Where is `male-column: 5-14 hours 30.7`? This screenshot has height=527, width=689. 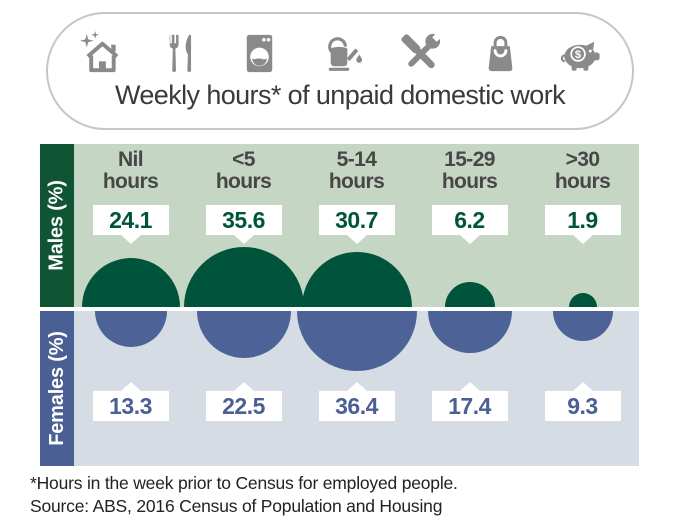 male-column: 5-14 hours 30.7 is located at coordinates (356, 225).